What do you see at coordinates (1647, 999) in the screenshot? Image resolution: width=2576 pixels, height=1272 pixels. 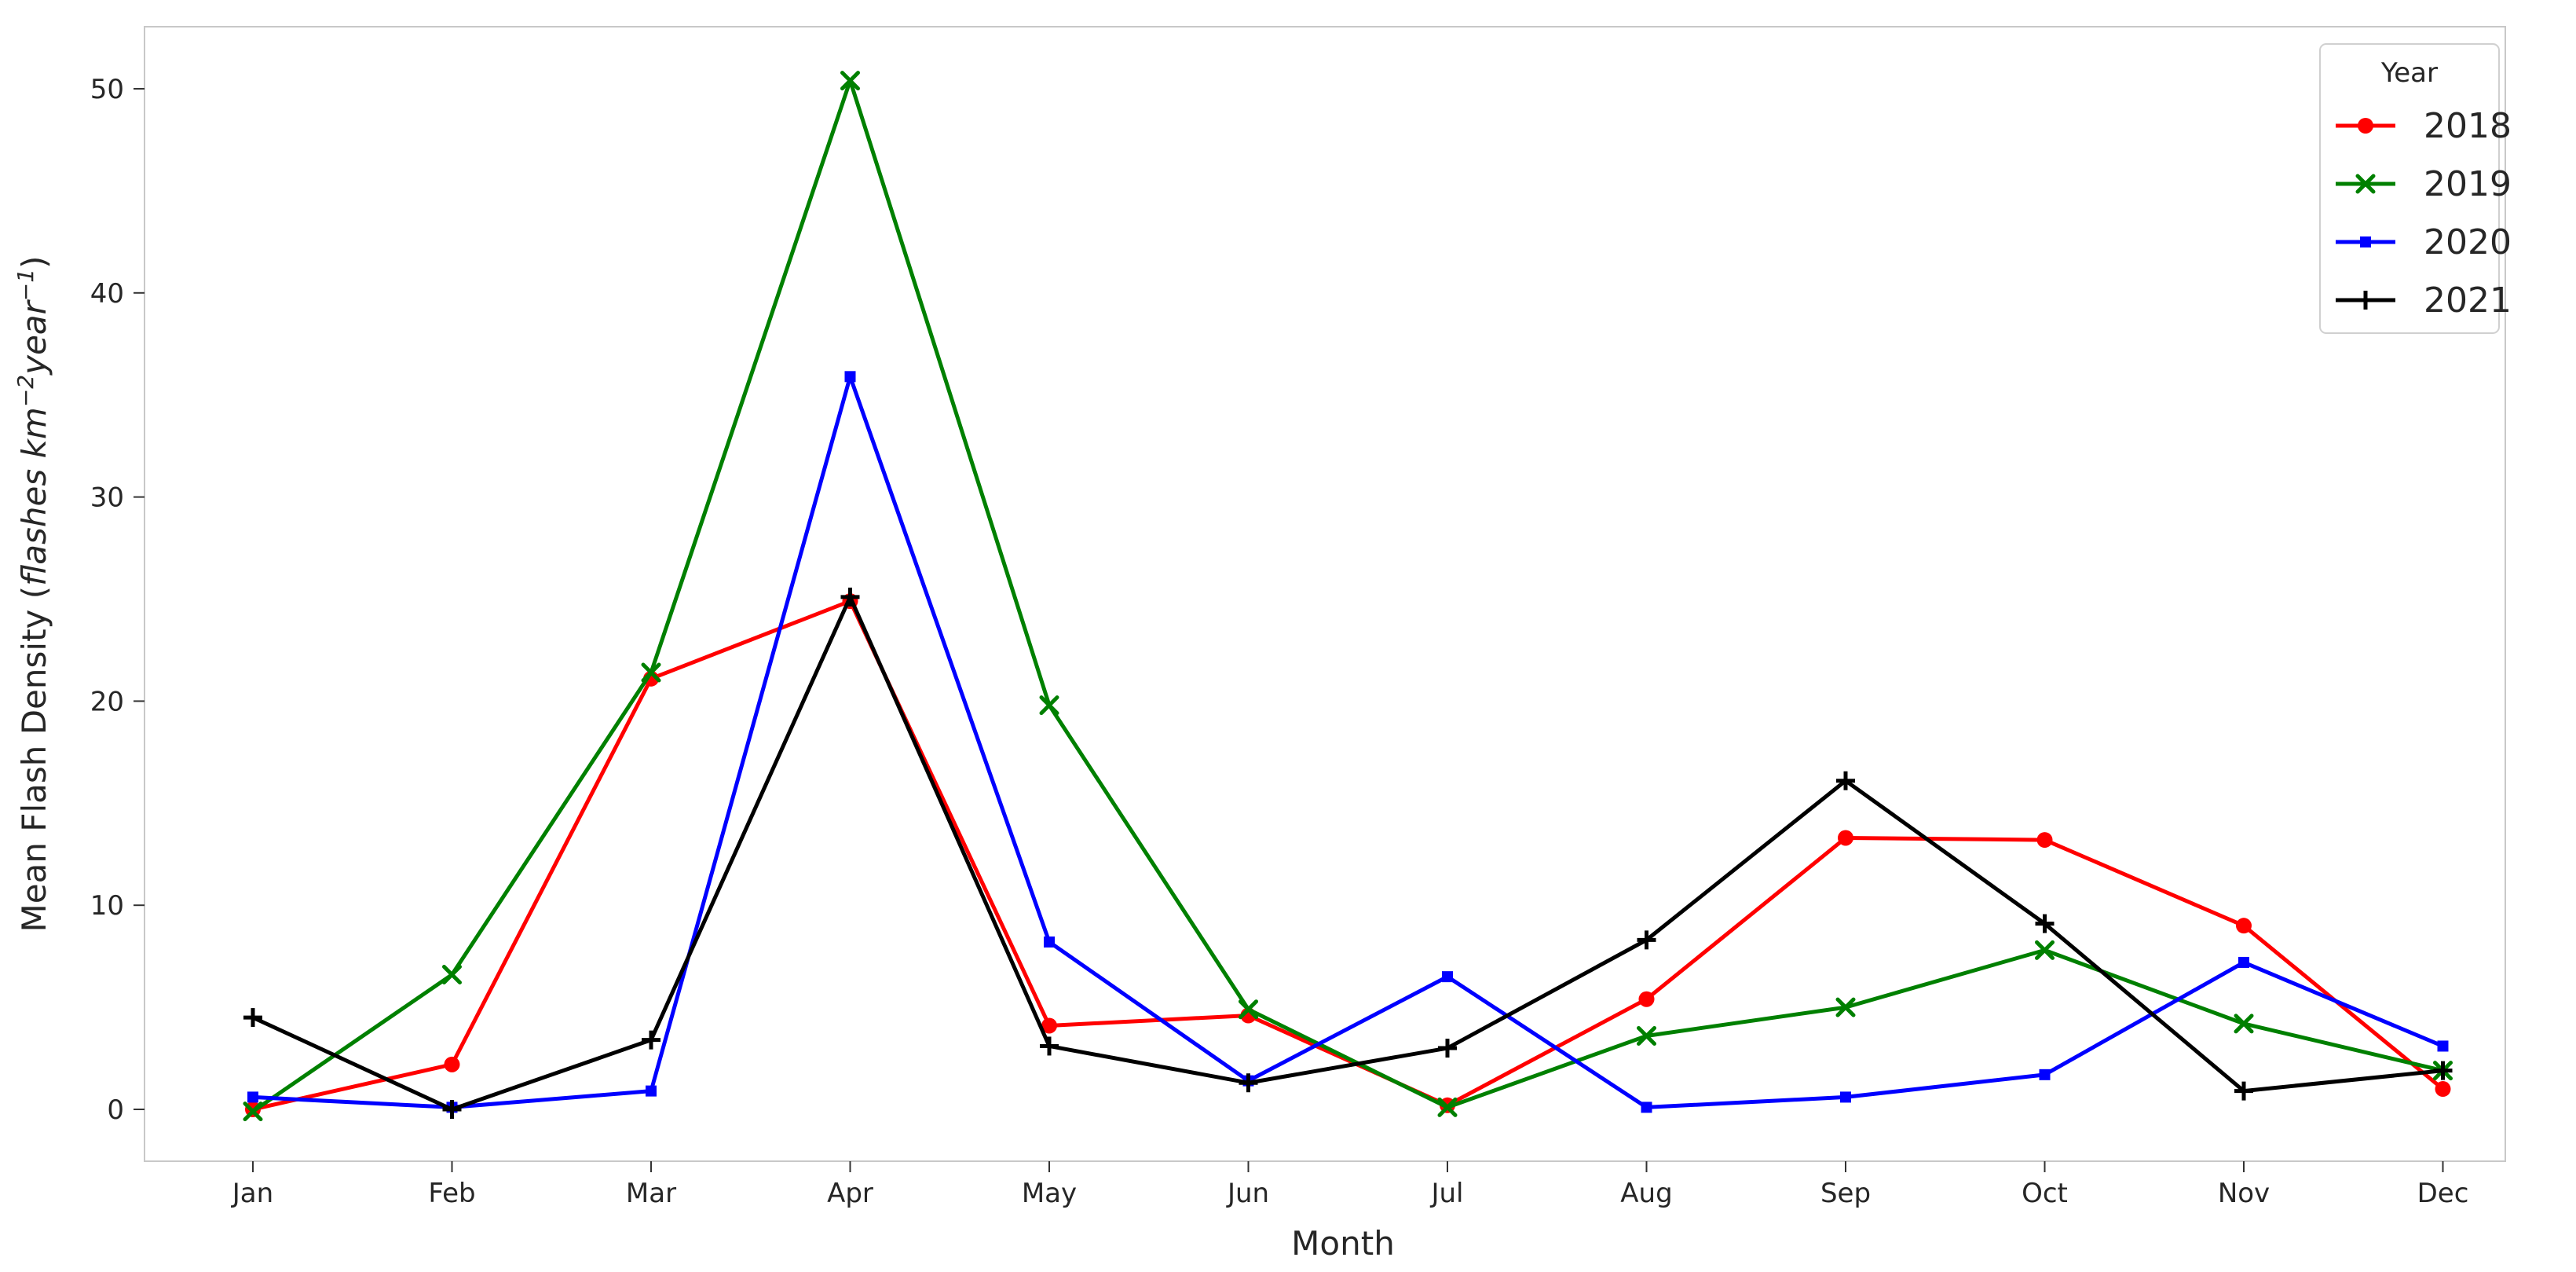 I see `point-2018-aug` at bounding box center [1647, 999].